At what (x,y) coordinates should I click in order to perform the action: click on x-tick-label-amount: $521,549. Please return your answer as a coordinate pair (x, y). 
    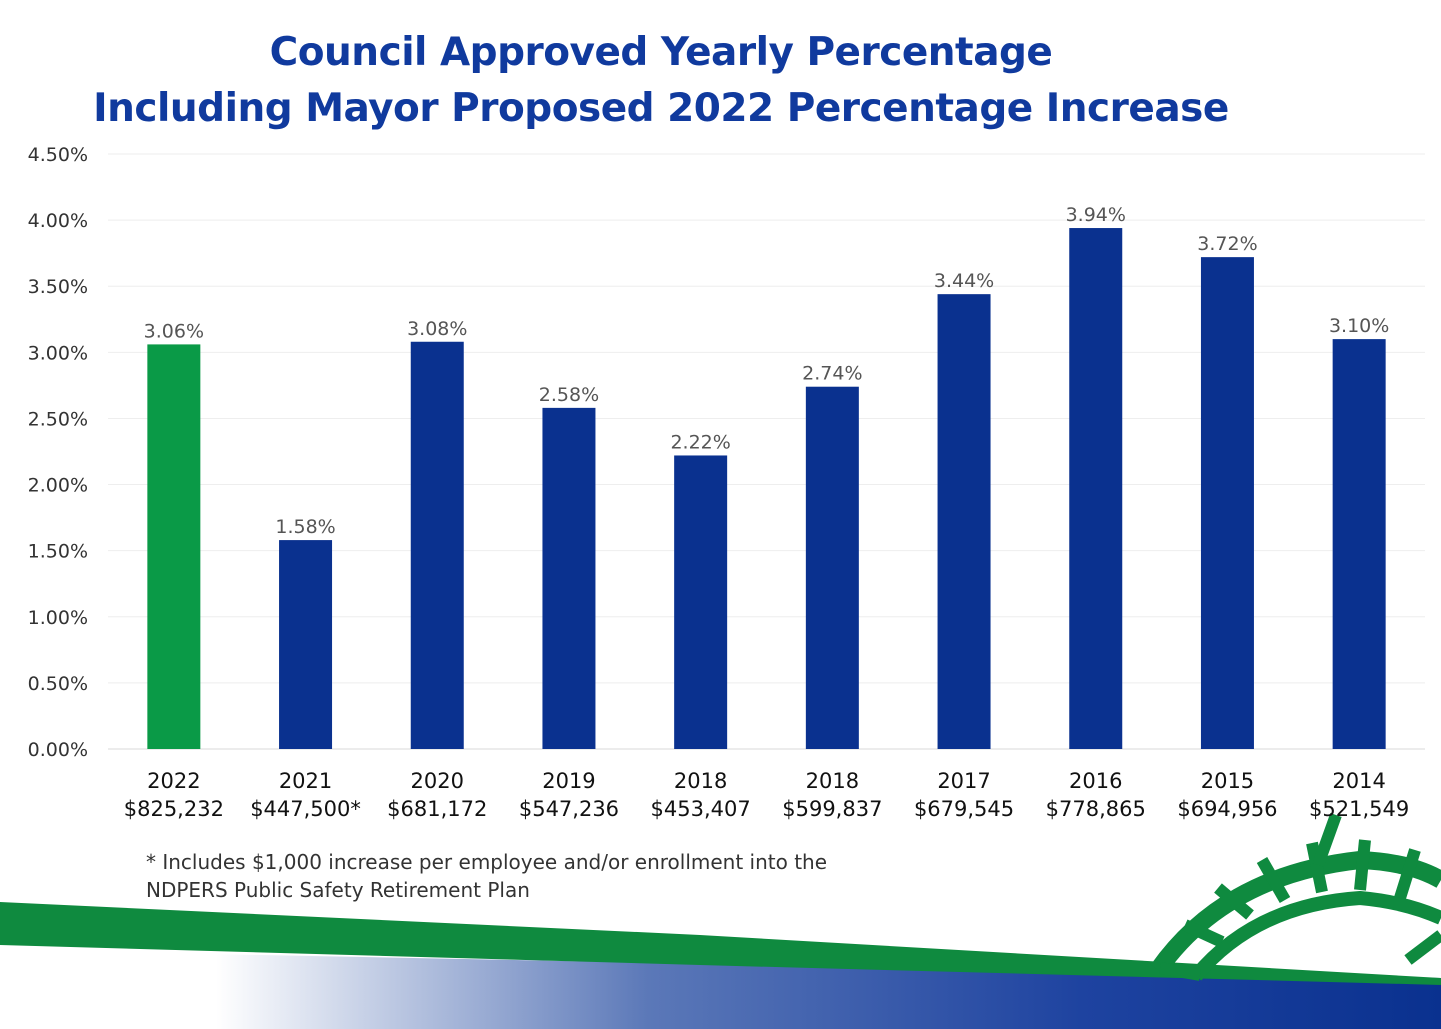
    Looking at the image, I should click on (1359, 809).